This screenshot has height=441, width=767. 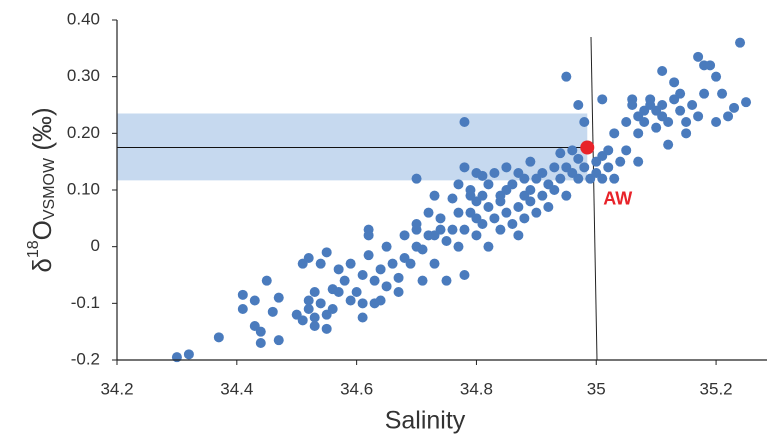 What do you see at coordinates (716, 388) in the screenshot?
I see `x-tick-label: 35.2` at bounding box center [716, 388].